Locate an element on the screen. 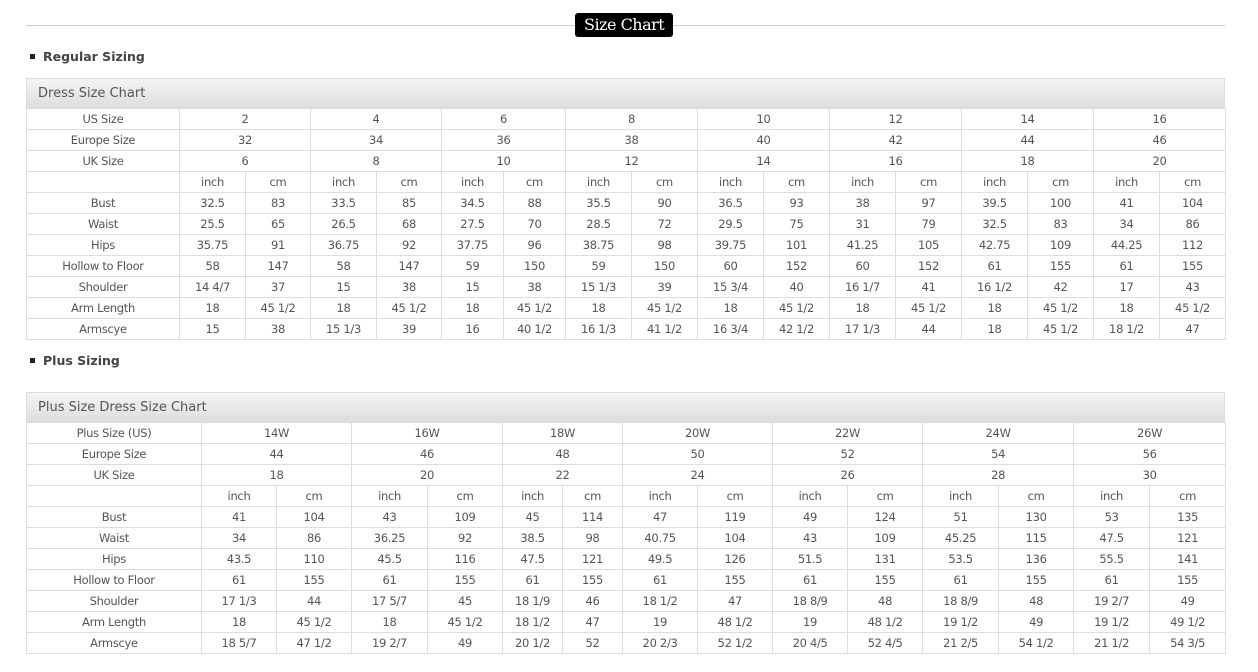 The image size is (1258, 672). row-label: Europe Size is located at coordinates (114, 454).